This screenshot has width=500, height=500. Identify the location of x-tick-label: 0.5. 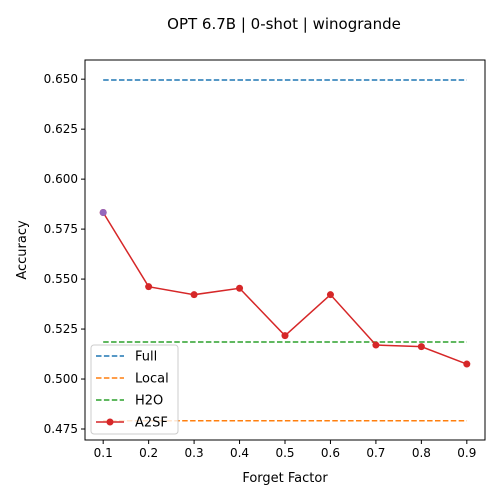
(284, 453).